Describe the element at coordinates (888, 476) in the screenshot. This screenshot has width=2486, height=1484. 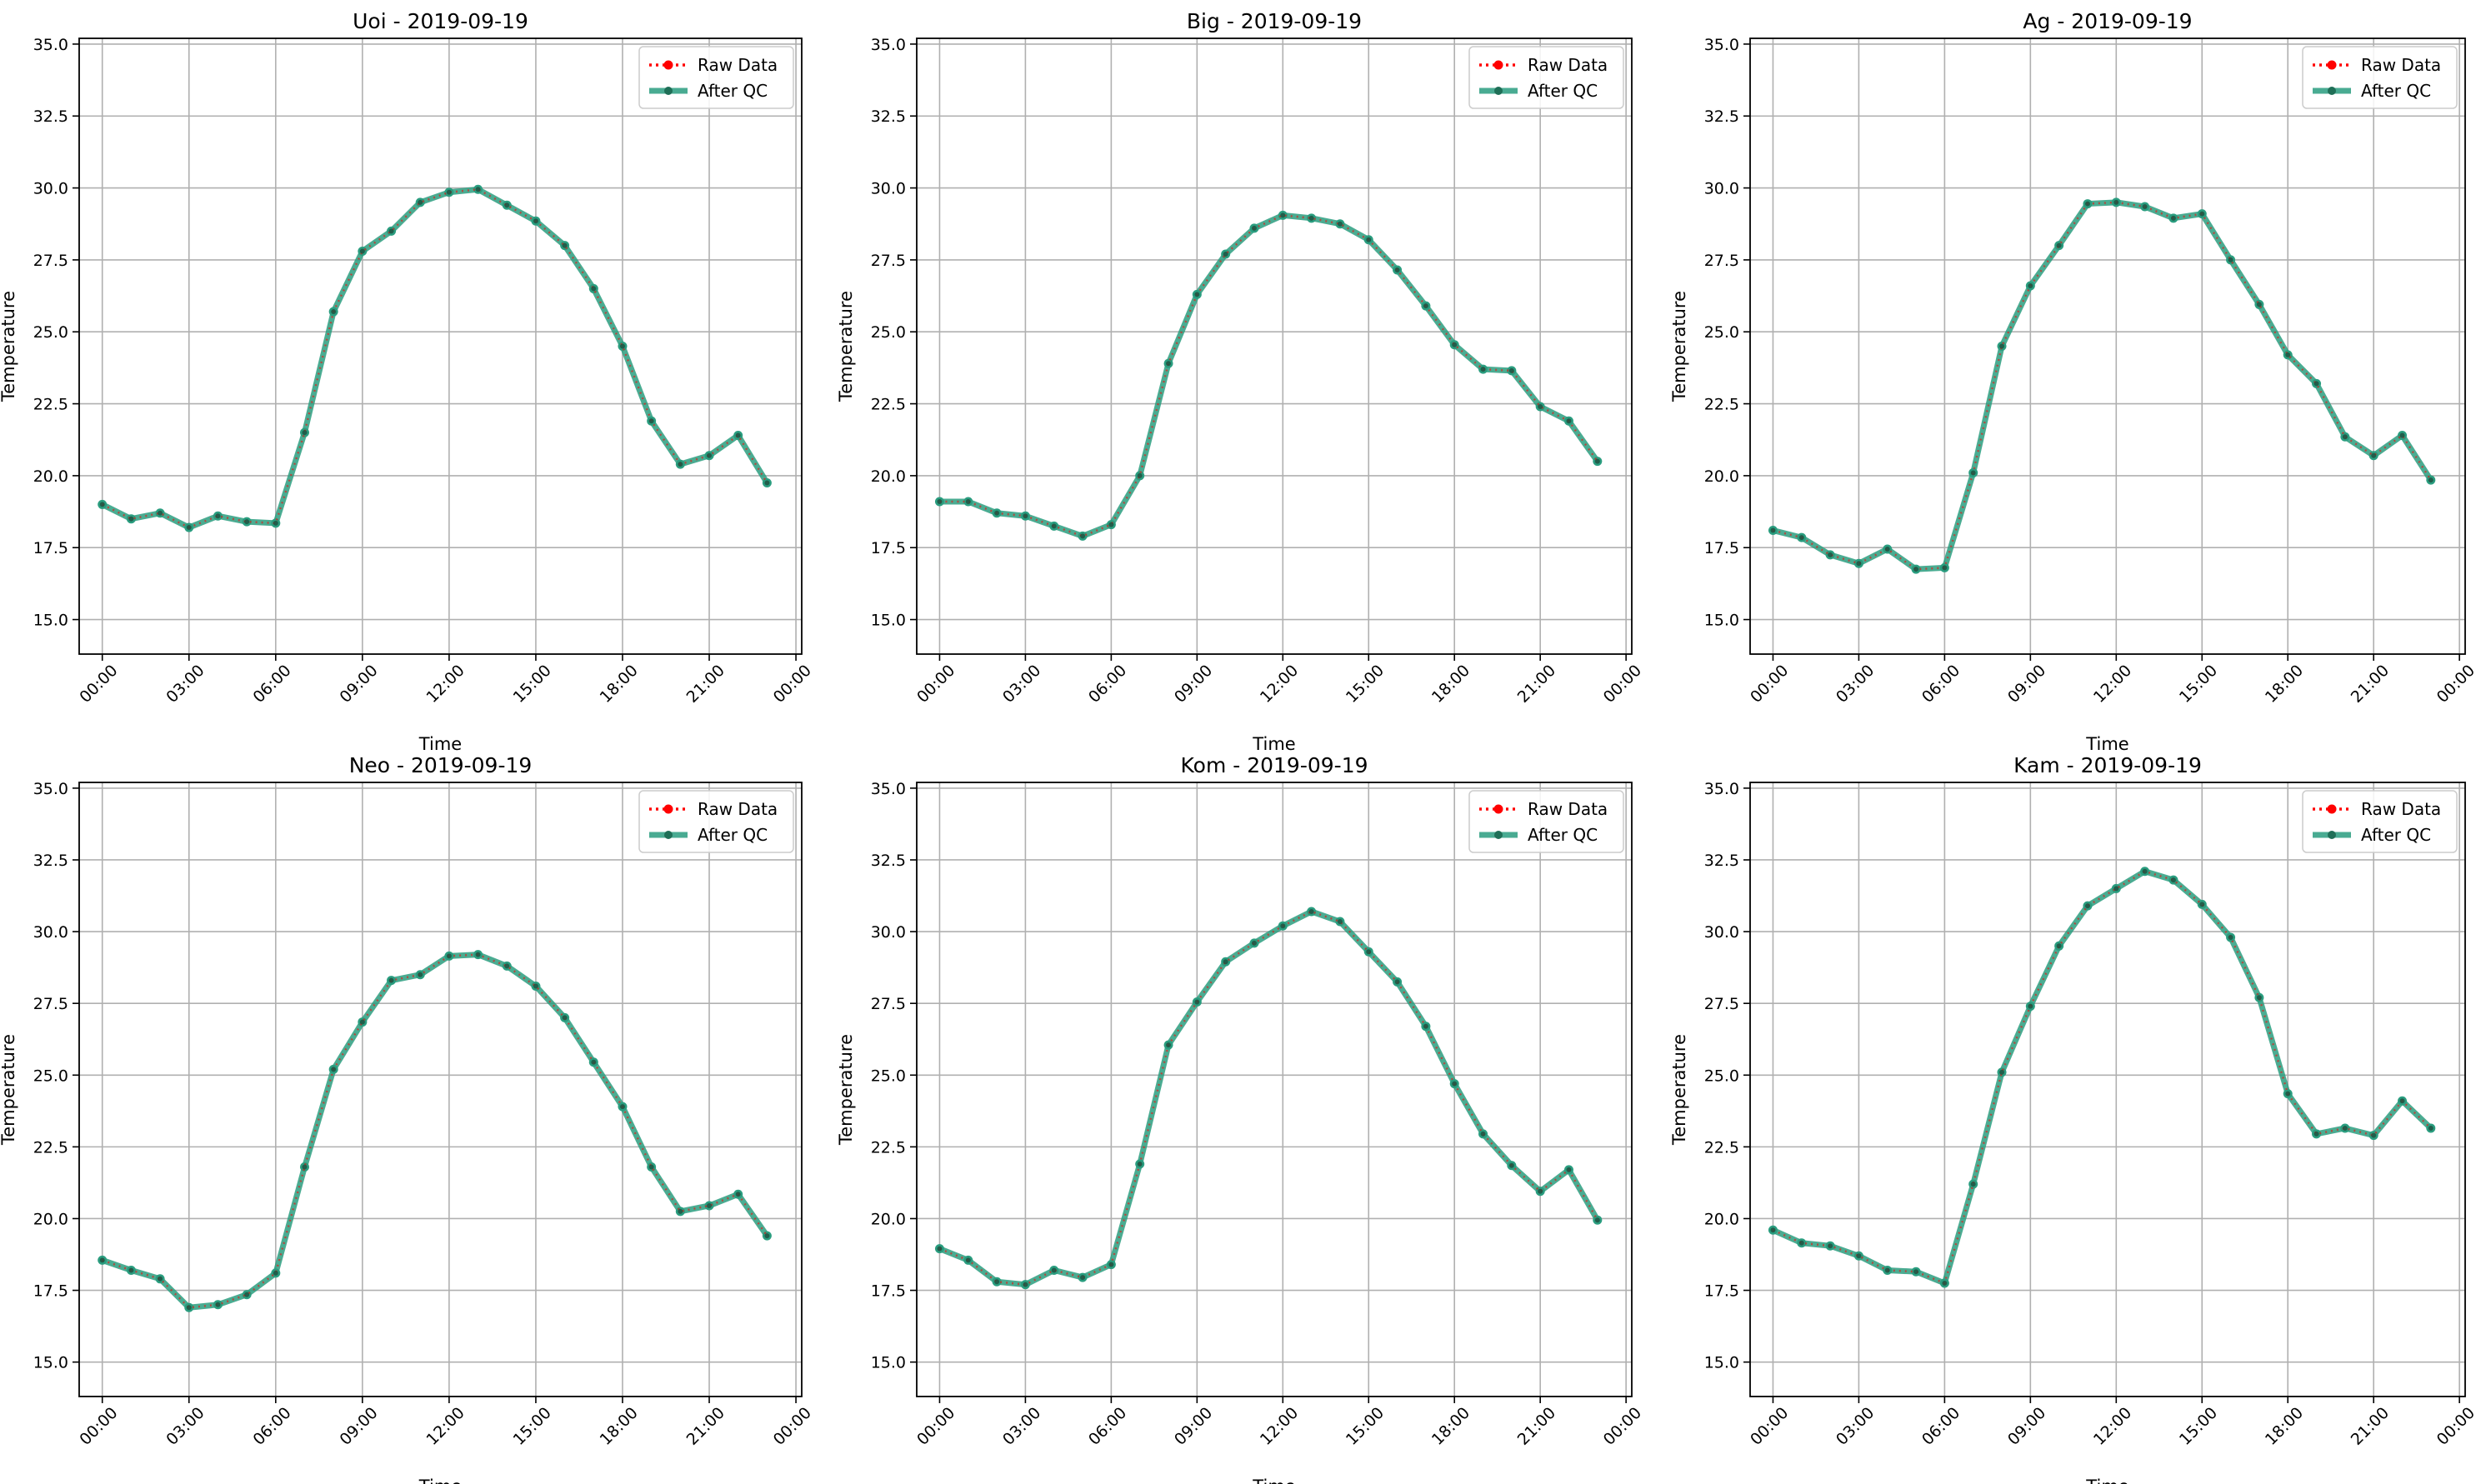
I see `y-tick-label: 20.0` at that location.